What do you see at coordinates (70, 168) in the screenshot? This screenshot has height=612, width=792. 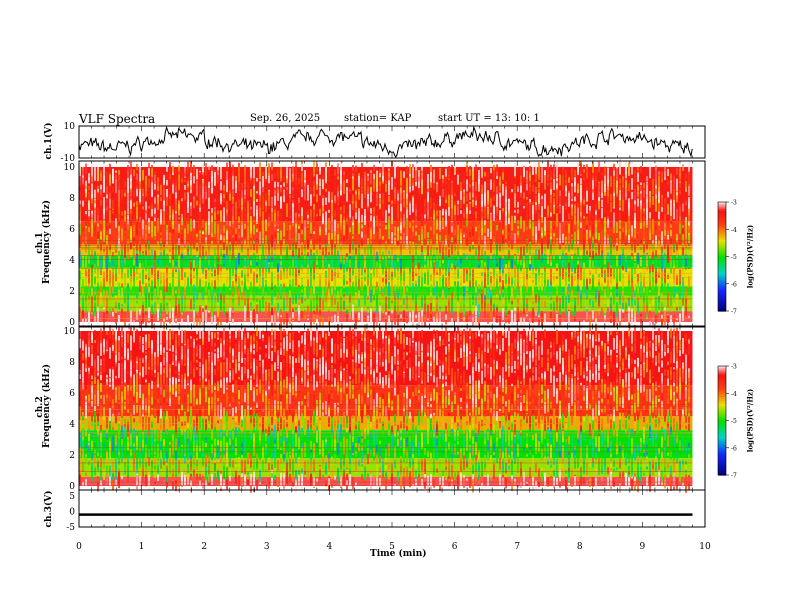 I see `ch1-spectrogram-ytick-label: 10` at bounding box center [70, 168].